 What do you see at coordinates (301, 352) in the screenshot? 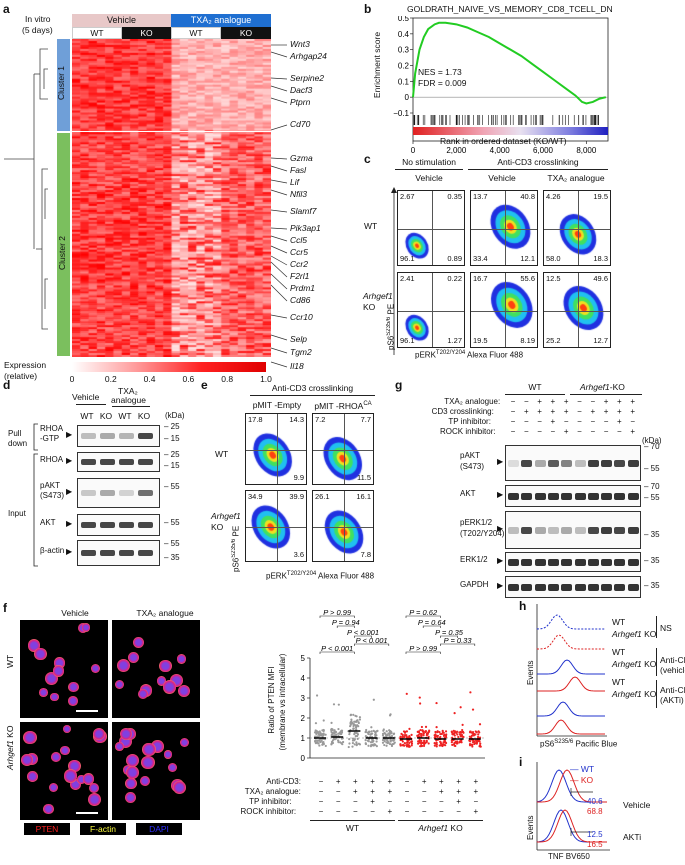
I see `gene-label-tgm2: Tgm2` at bounding box center [301, 352].